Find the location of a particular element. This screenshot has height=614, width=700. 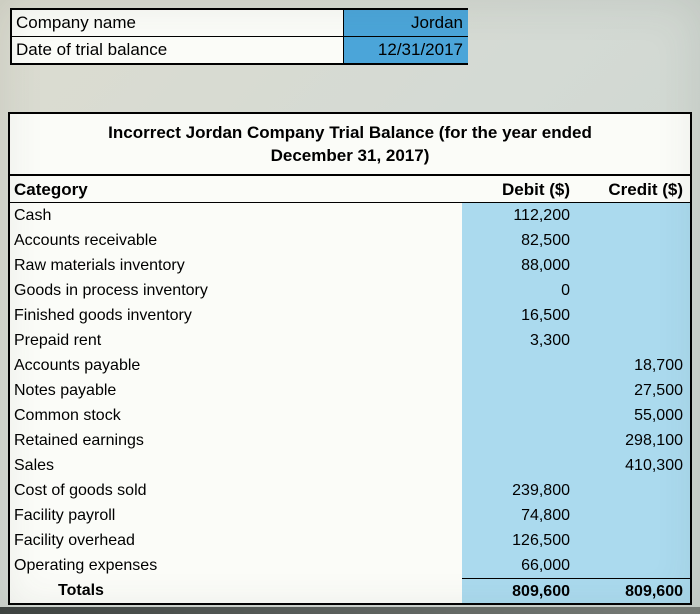

table-row: Notes payable 27,500 is located at coordinates (350, 390).